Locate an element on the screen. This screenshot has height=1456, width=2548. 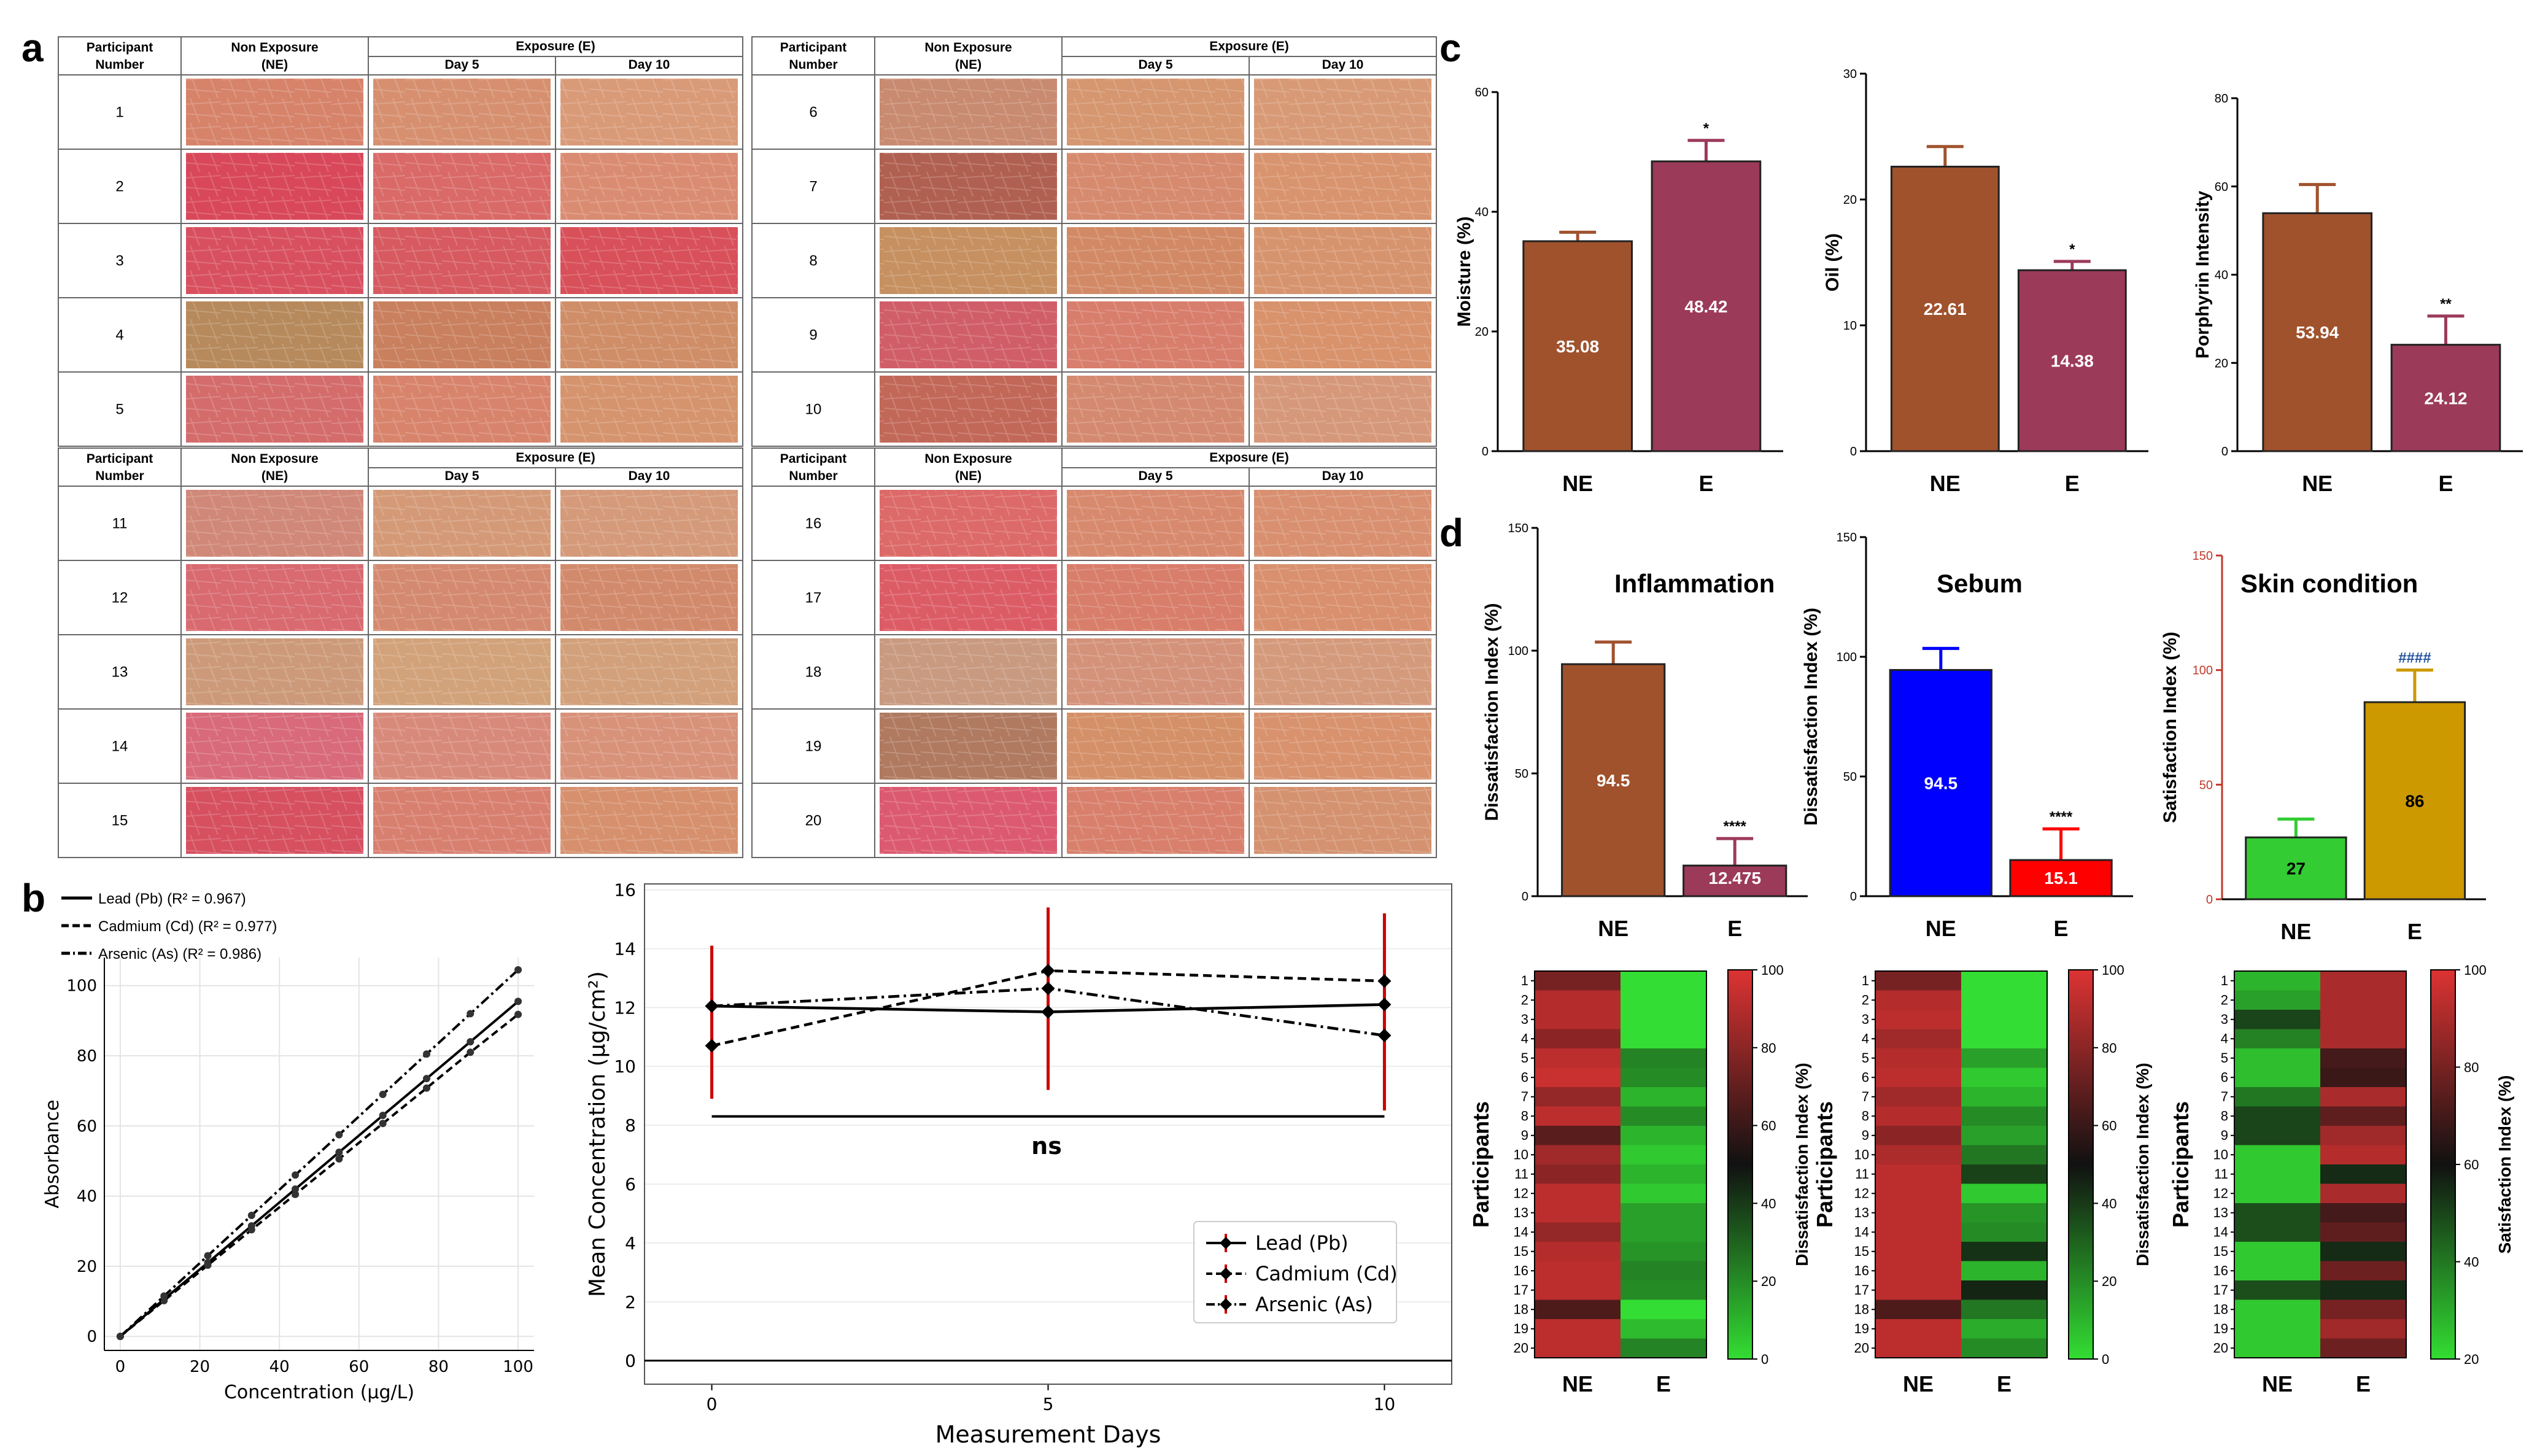
y-tick-label: 10 is located at coordinates (625, 1066).